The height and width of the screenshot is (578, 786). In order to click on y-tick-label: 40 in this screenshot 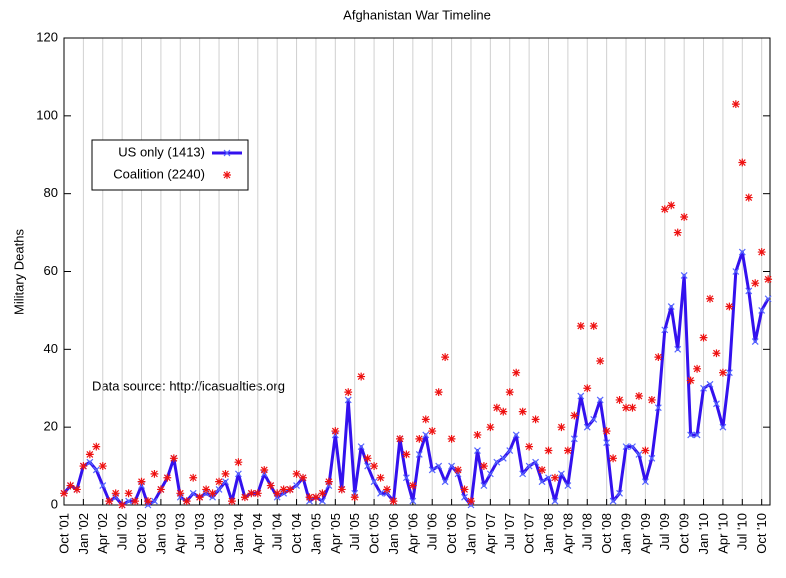, I will do `click(51, 348)`.